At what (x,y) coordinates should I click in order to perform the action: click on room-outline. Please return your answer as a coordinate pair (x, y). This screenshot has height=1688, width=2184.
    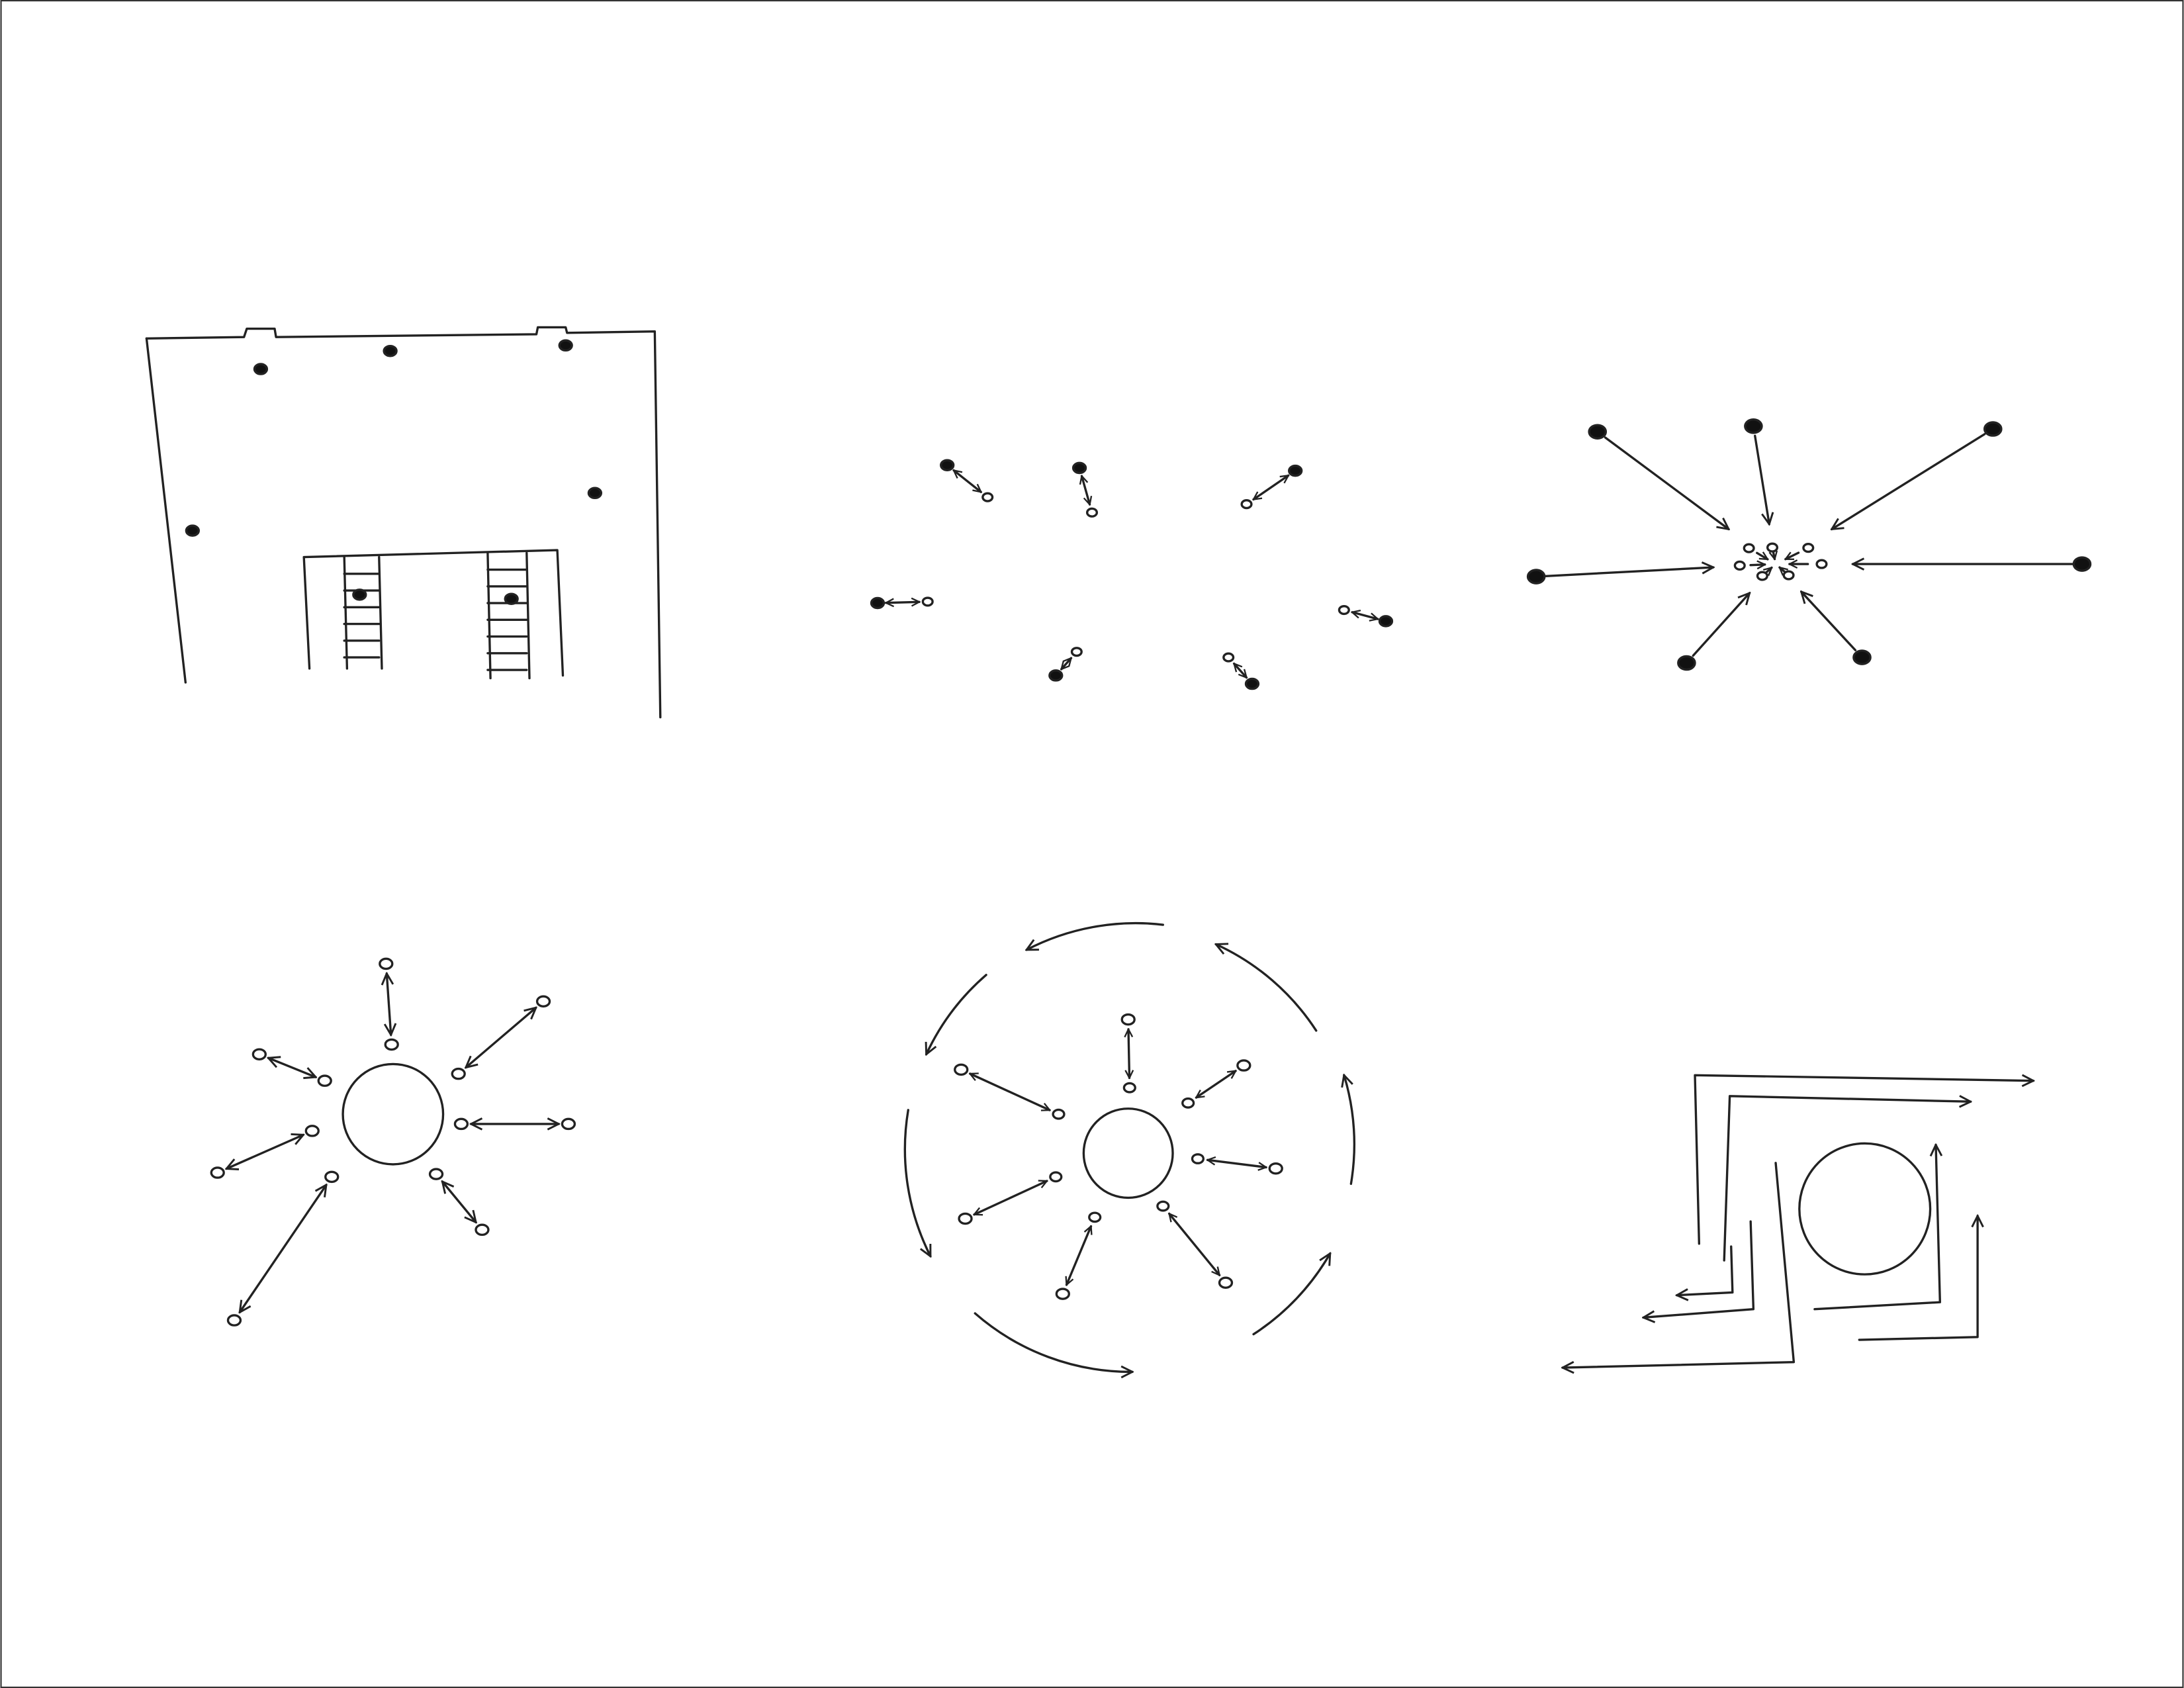
    Looking at the image, I should click on (403, 522).